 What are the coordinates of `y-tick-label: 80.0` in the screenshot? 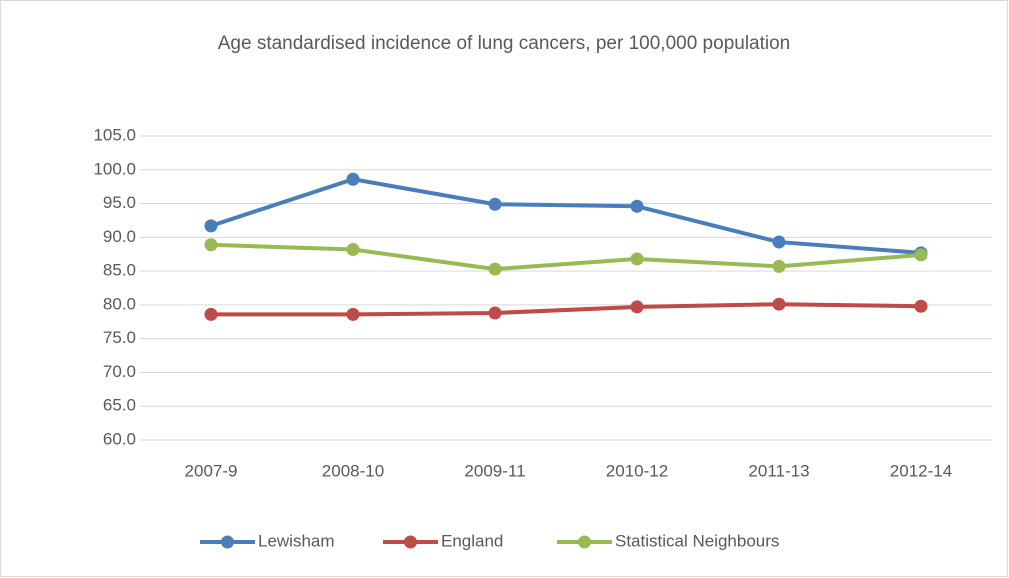 It's located at (119, 303).